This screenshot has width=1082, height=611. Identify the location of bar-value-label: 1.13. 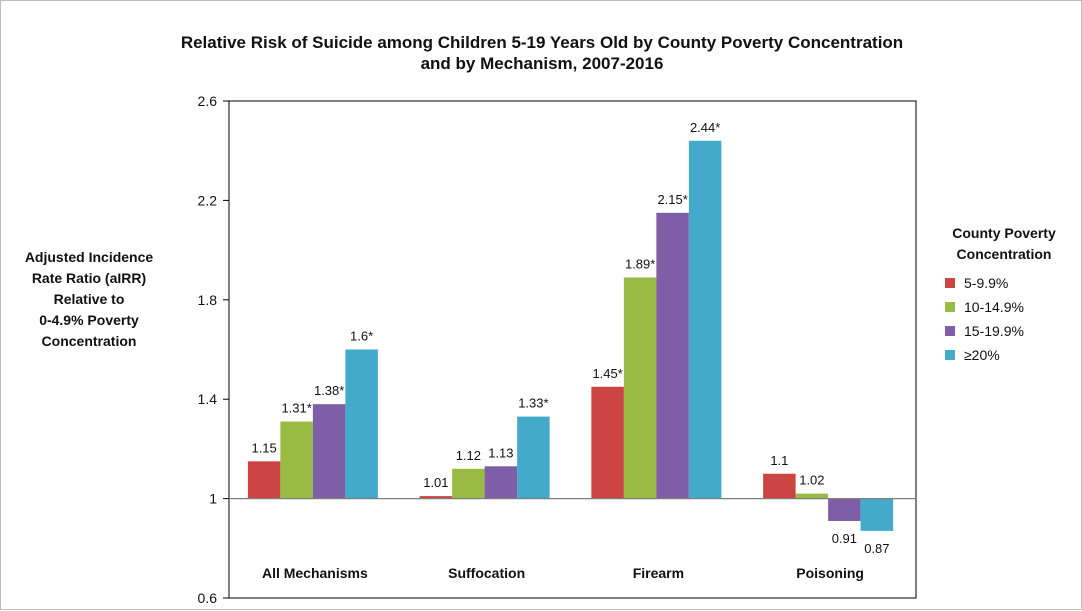
(500, 452).